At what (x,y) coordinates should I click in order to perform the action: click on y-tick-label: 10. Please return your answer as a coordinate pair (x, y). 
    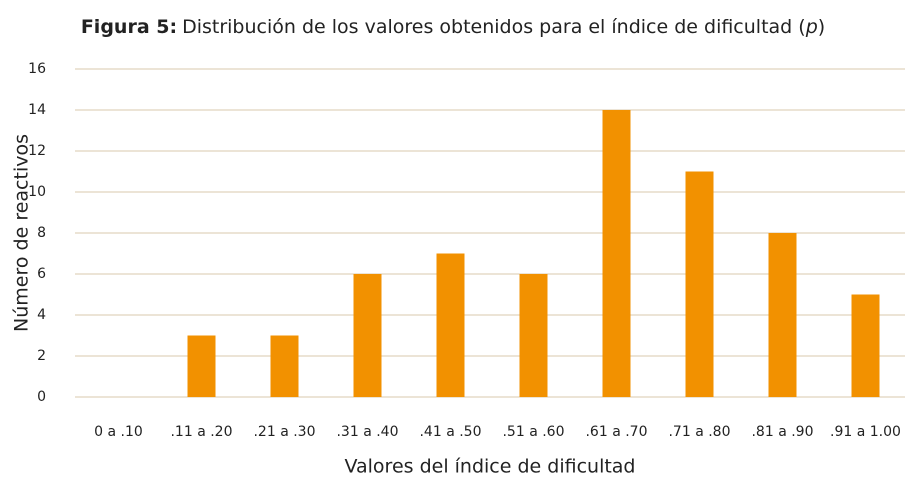
    Looking at the image, I should click on (37, 192).